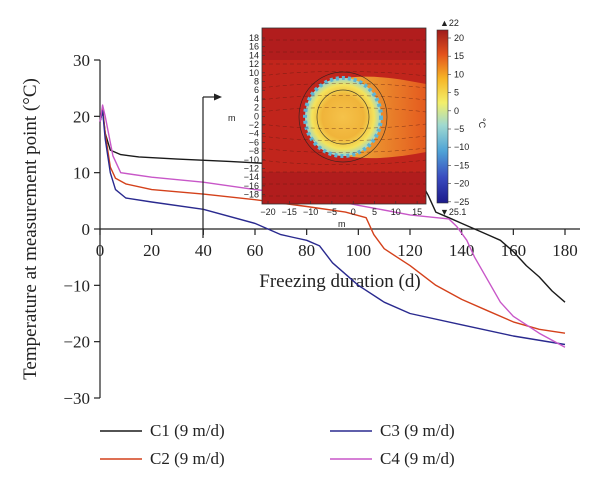 This screenshot has height=494, width=600. I want to click on legend-label-c3: C3 (9 m/d), so click(417, 430).